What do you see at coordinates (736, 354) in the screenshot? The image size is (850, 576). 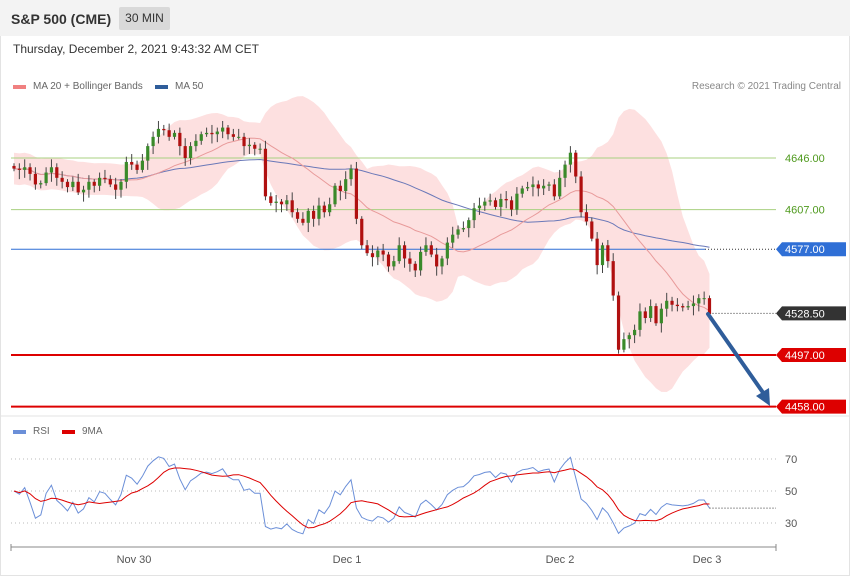 I see `forecast-arrow-shaft` at bounding box center [736, 354].